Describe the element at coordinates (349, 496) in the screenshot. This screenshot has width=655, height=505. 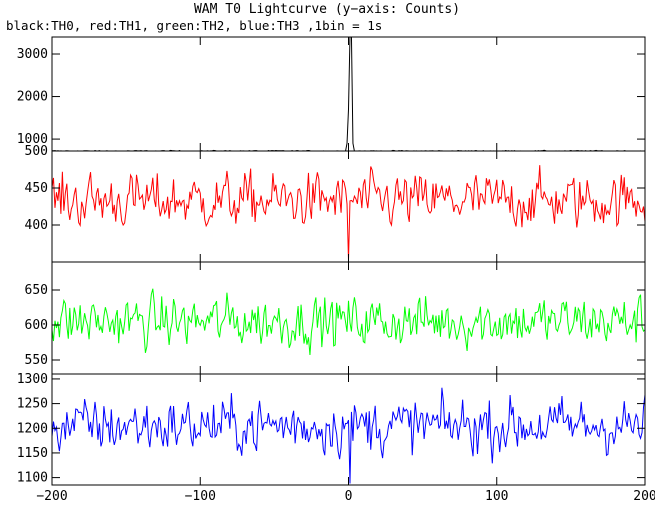
I see `x-tick-label: 0` at that location.